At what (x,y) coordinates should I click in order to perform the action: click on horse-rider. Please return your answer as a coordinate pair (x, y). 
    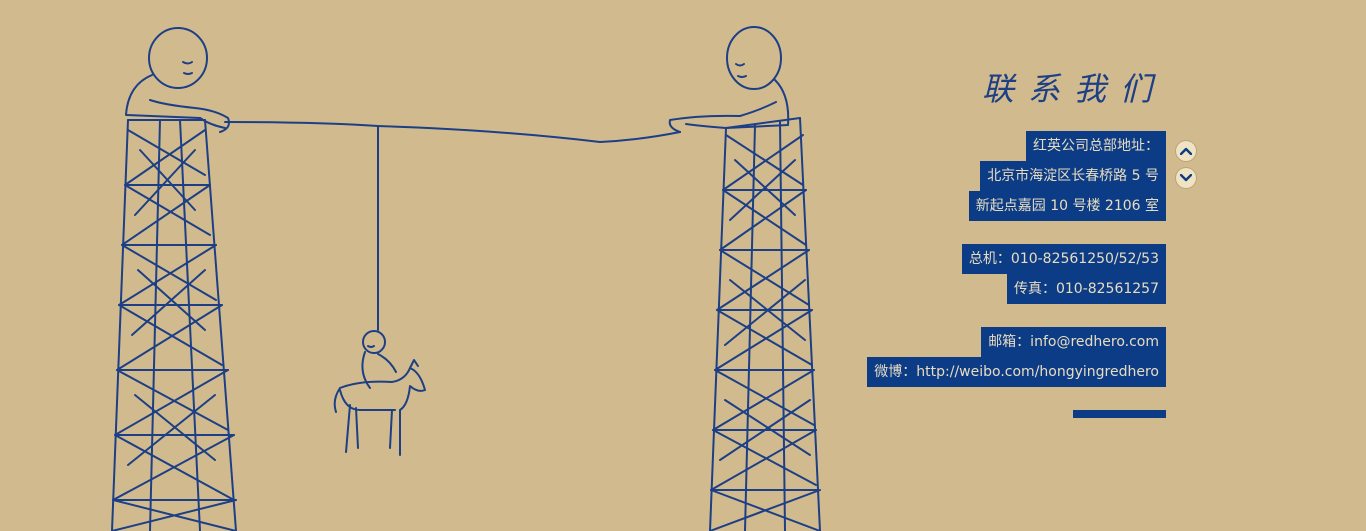
    Looking at the image, I should click on (379, 393).